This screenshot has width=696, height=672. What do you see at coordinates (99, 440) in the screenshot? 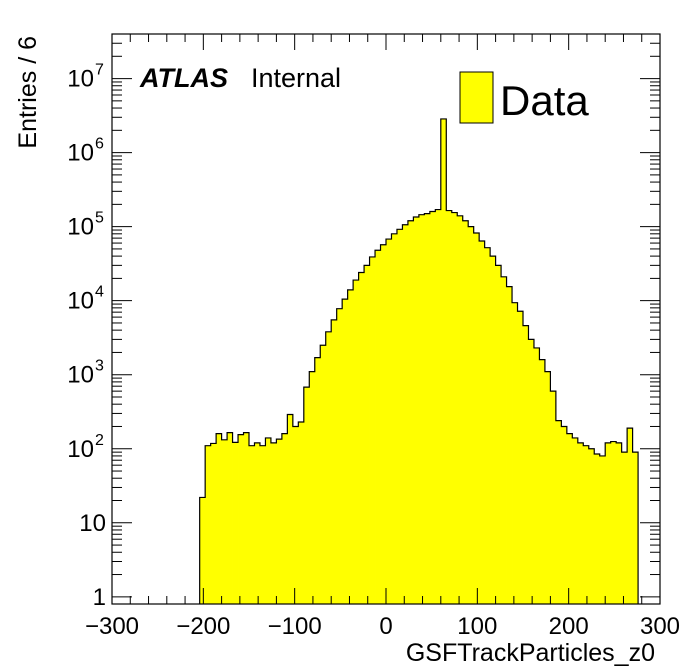
I see `y-tick-exponent: 2` at bounding box center [99, 440].